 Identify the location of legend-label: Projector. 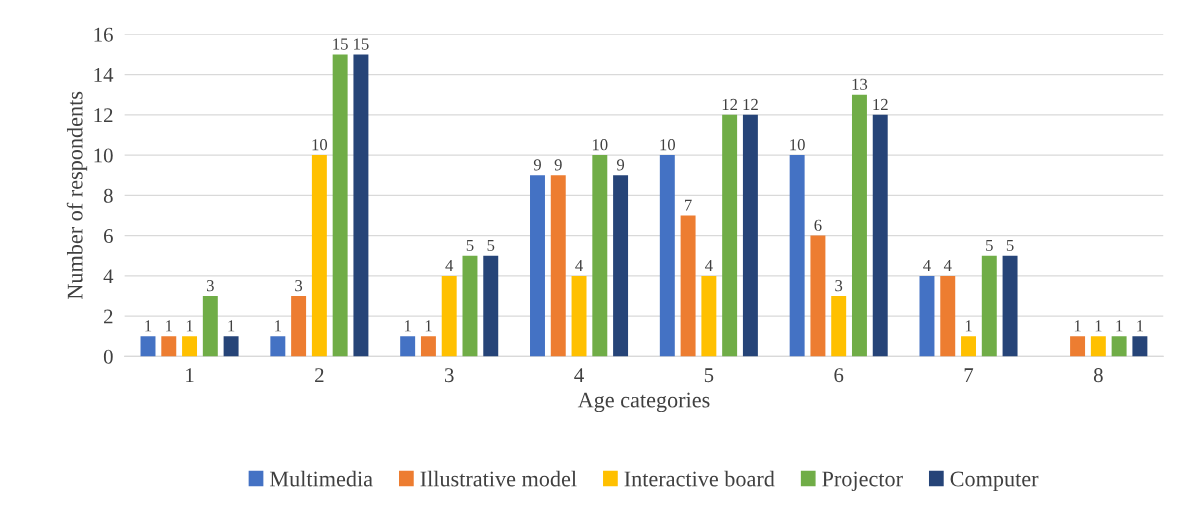
(862, 481).